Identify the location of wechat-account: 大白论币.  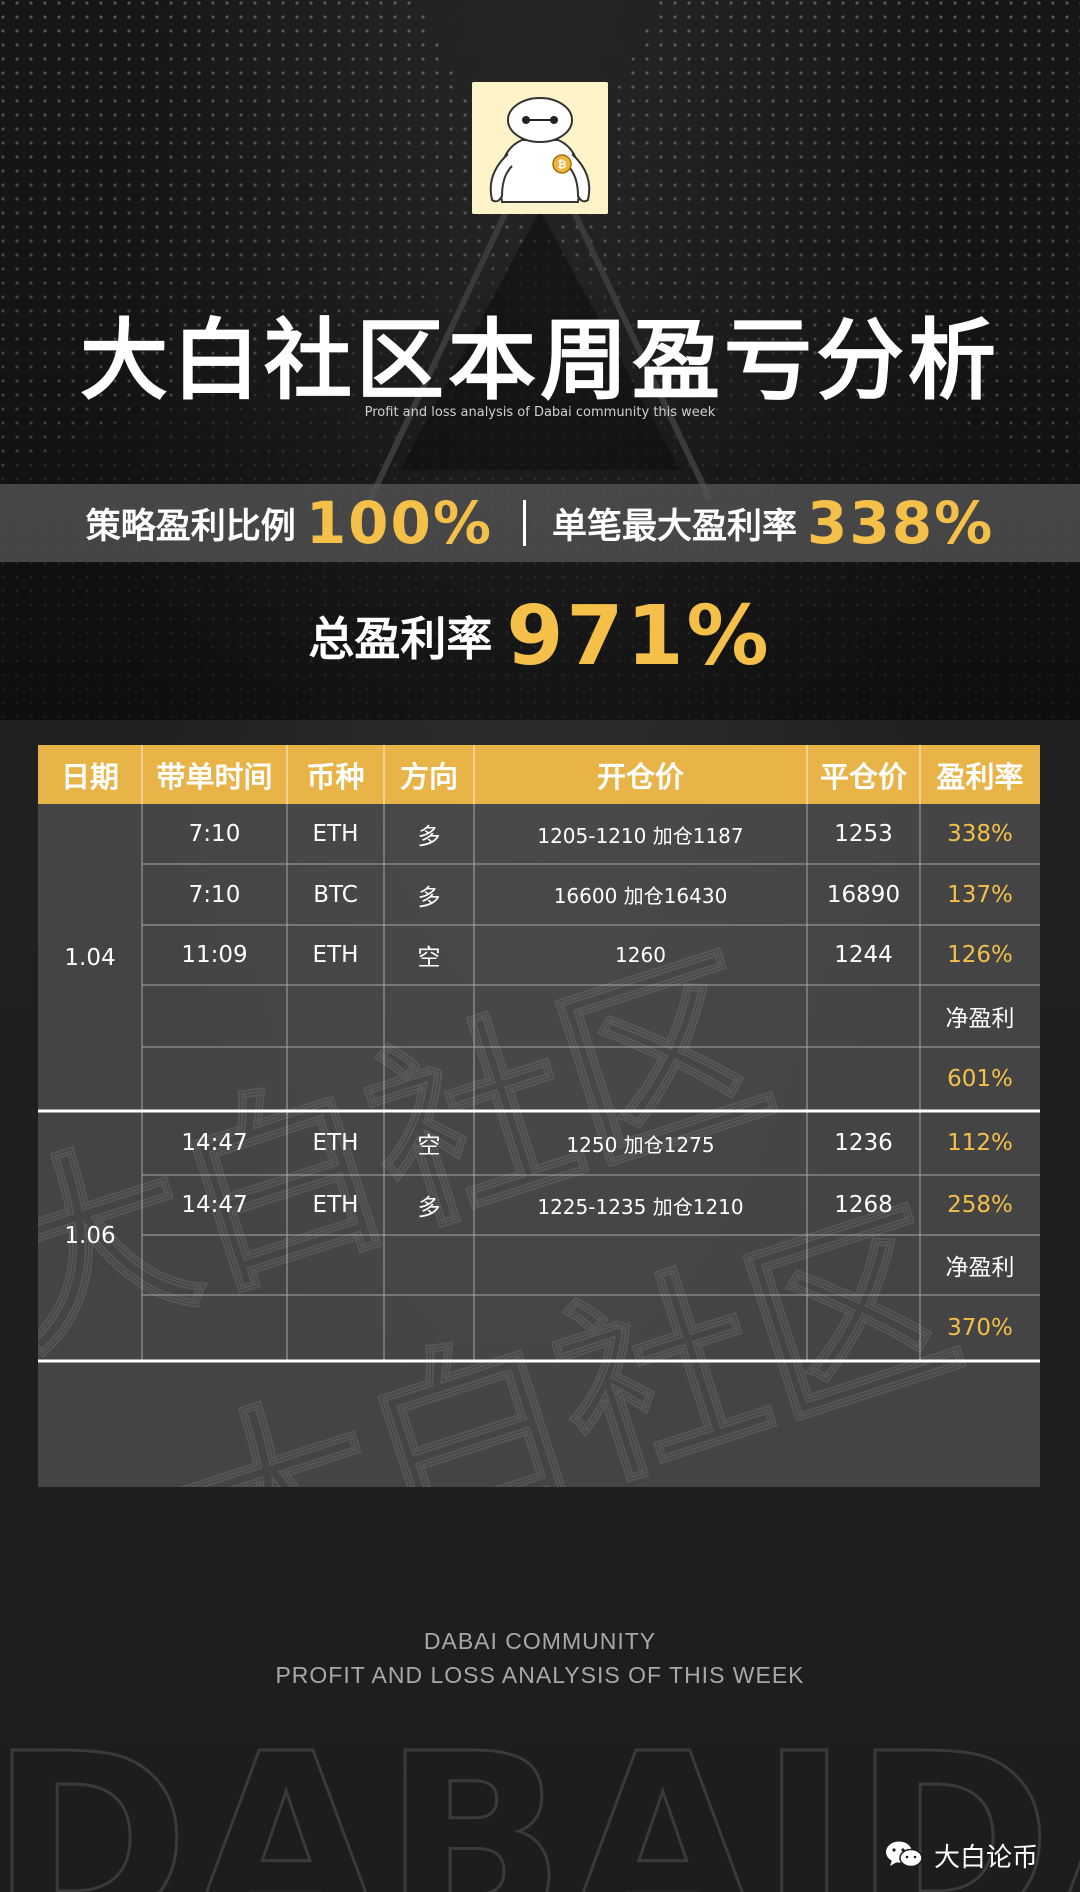
(961, 1855).